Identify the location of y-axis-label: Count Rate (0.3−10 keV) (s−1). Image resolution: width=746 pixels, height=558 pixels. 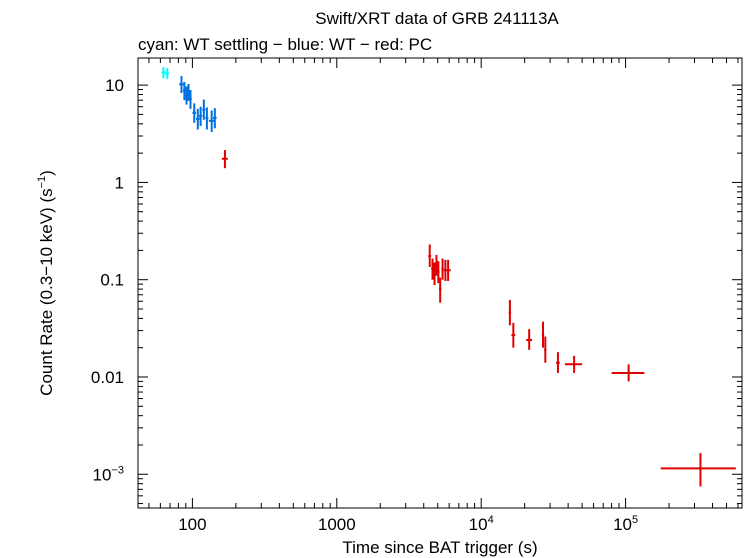
(46, 283).